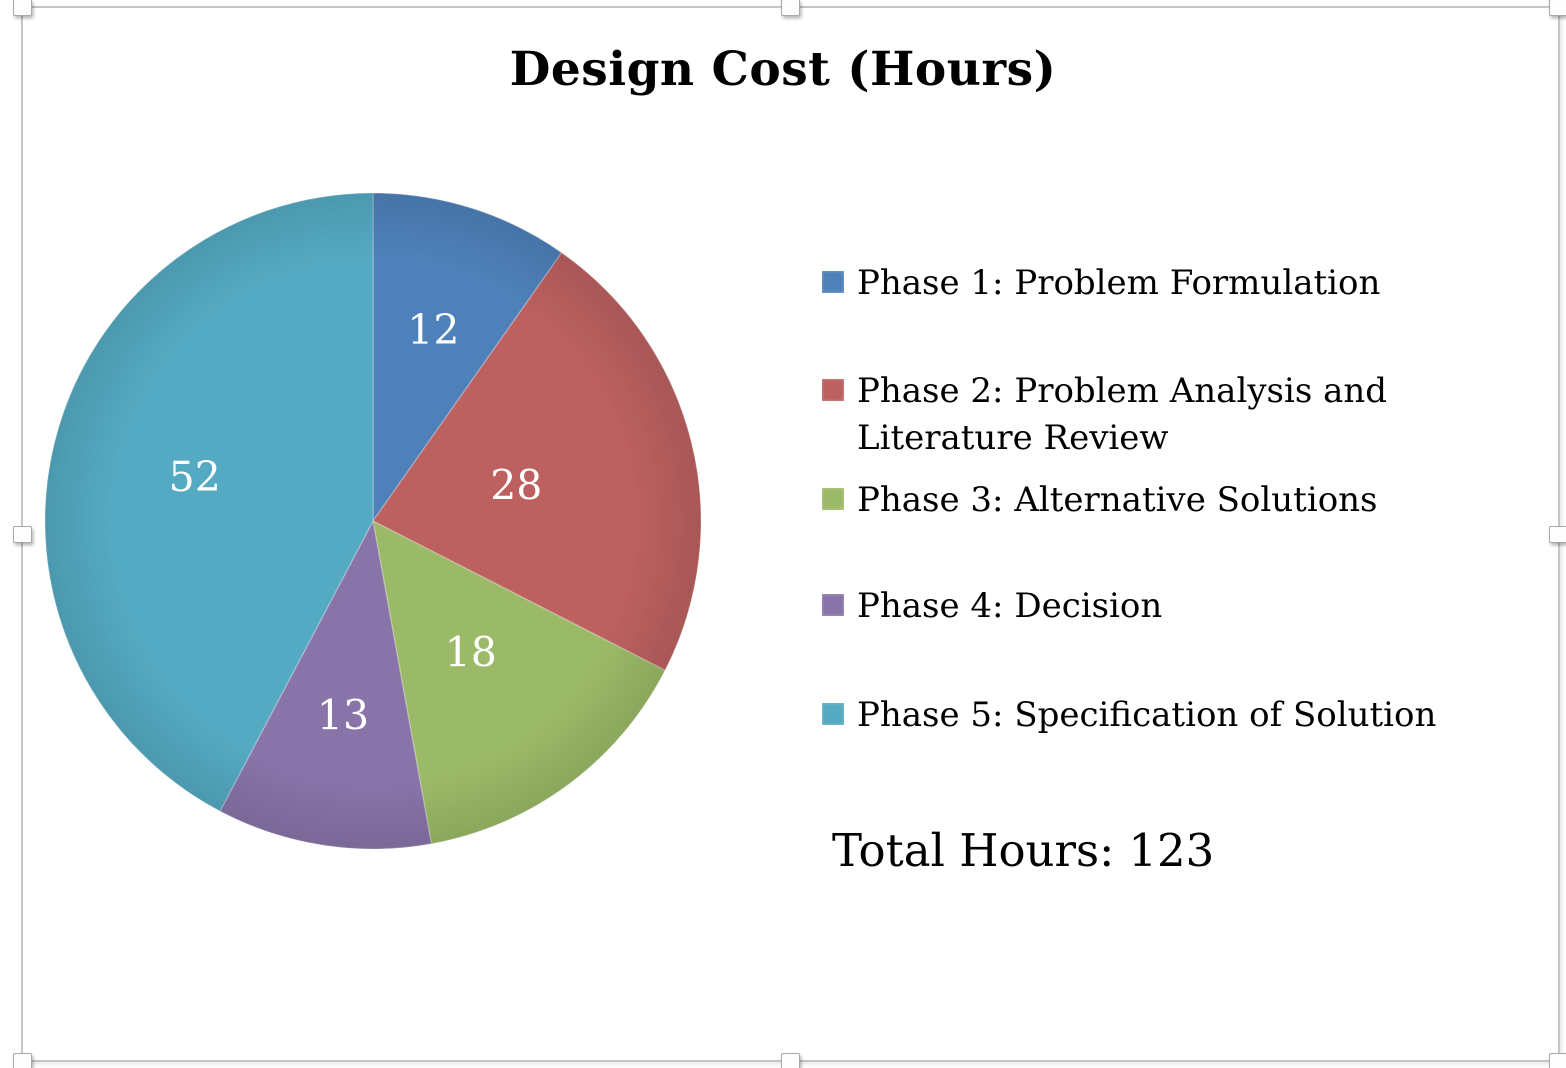  I want to click on chart-title: Design Cost (Hours), so click(783, 69).